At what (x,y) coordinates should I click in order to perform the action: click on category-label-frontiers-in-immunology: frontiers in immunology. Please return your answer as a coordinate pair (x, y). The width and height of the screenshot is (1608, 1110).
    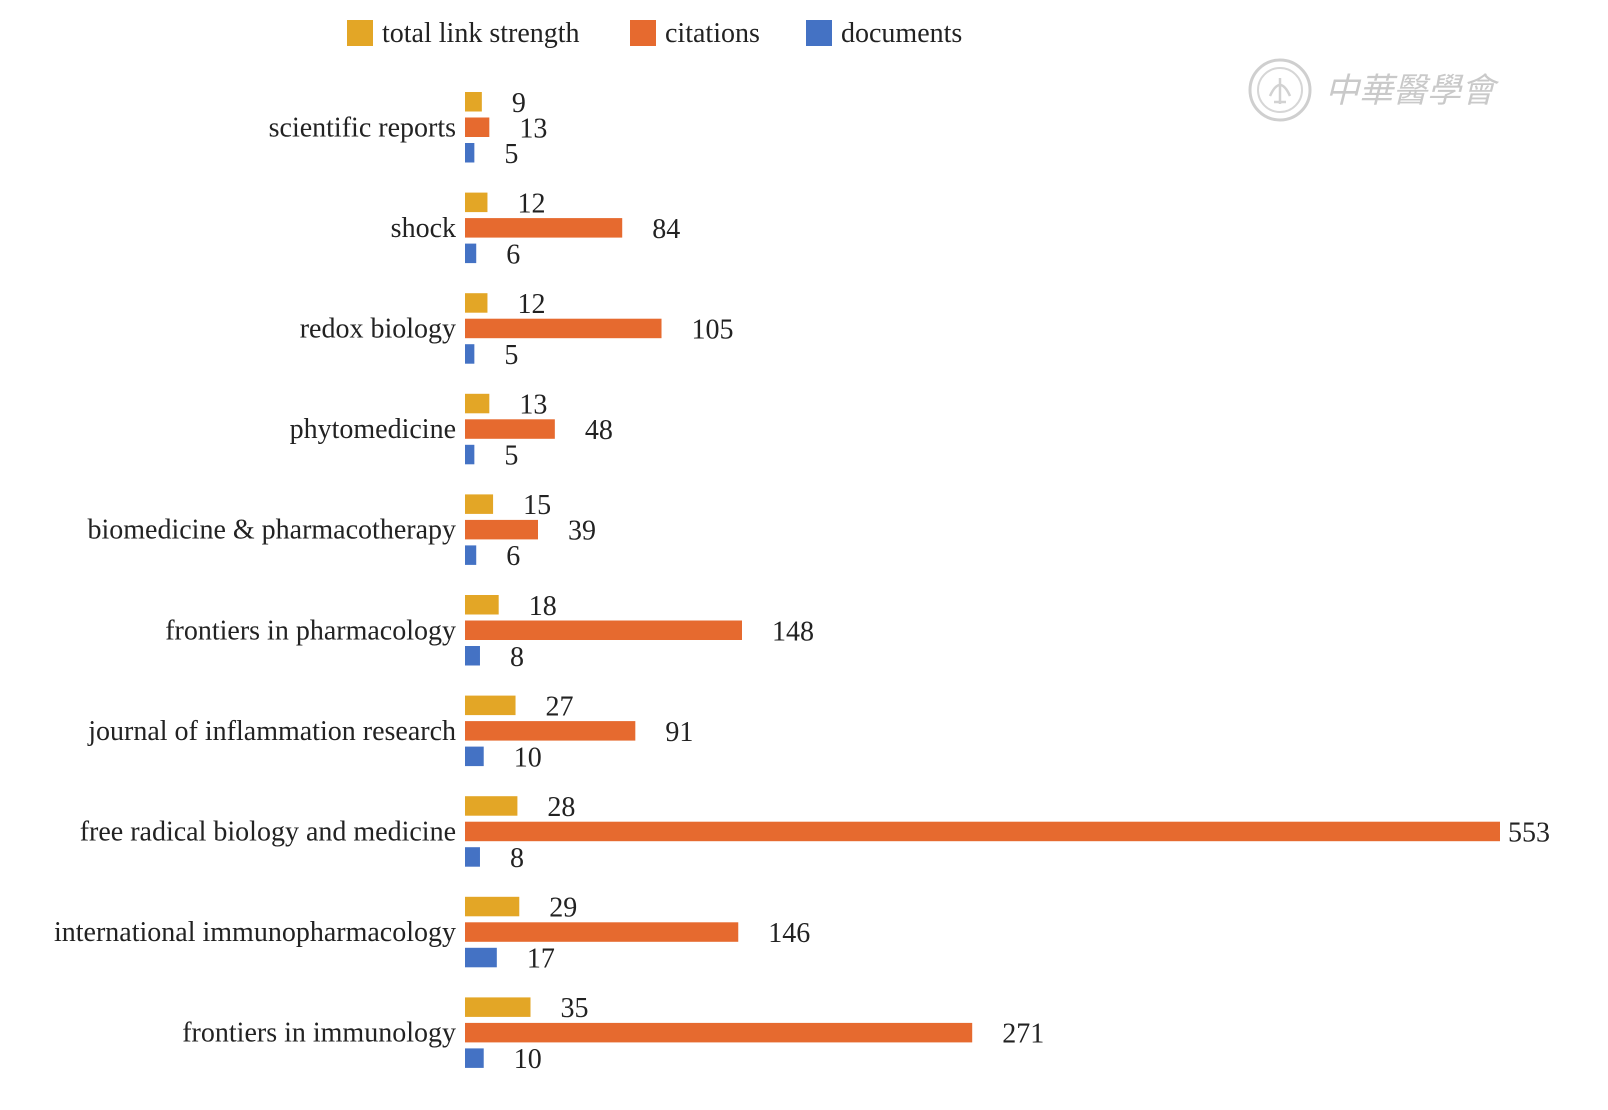
    Looking at the image, I should click on (319, 1033).